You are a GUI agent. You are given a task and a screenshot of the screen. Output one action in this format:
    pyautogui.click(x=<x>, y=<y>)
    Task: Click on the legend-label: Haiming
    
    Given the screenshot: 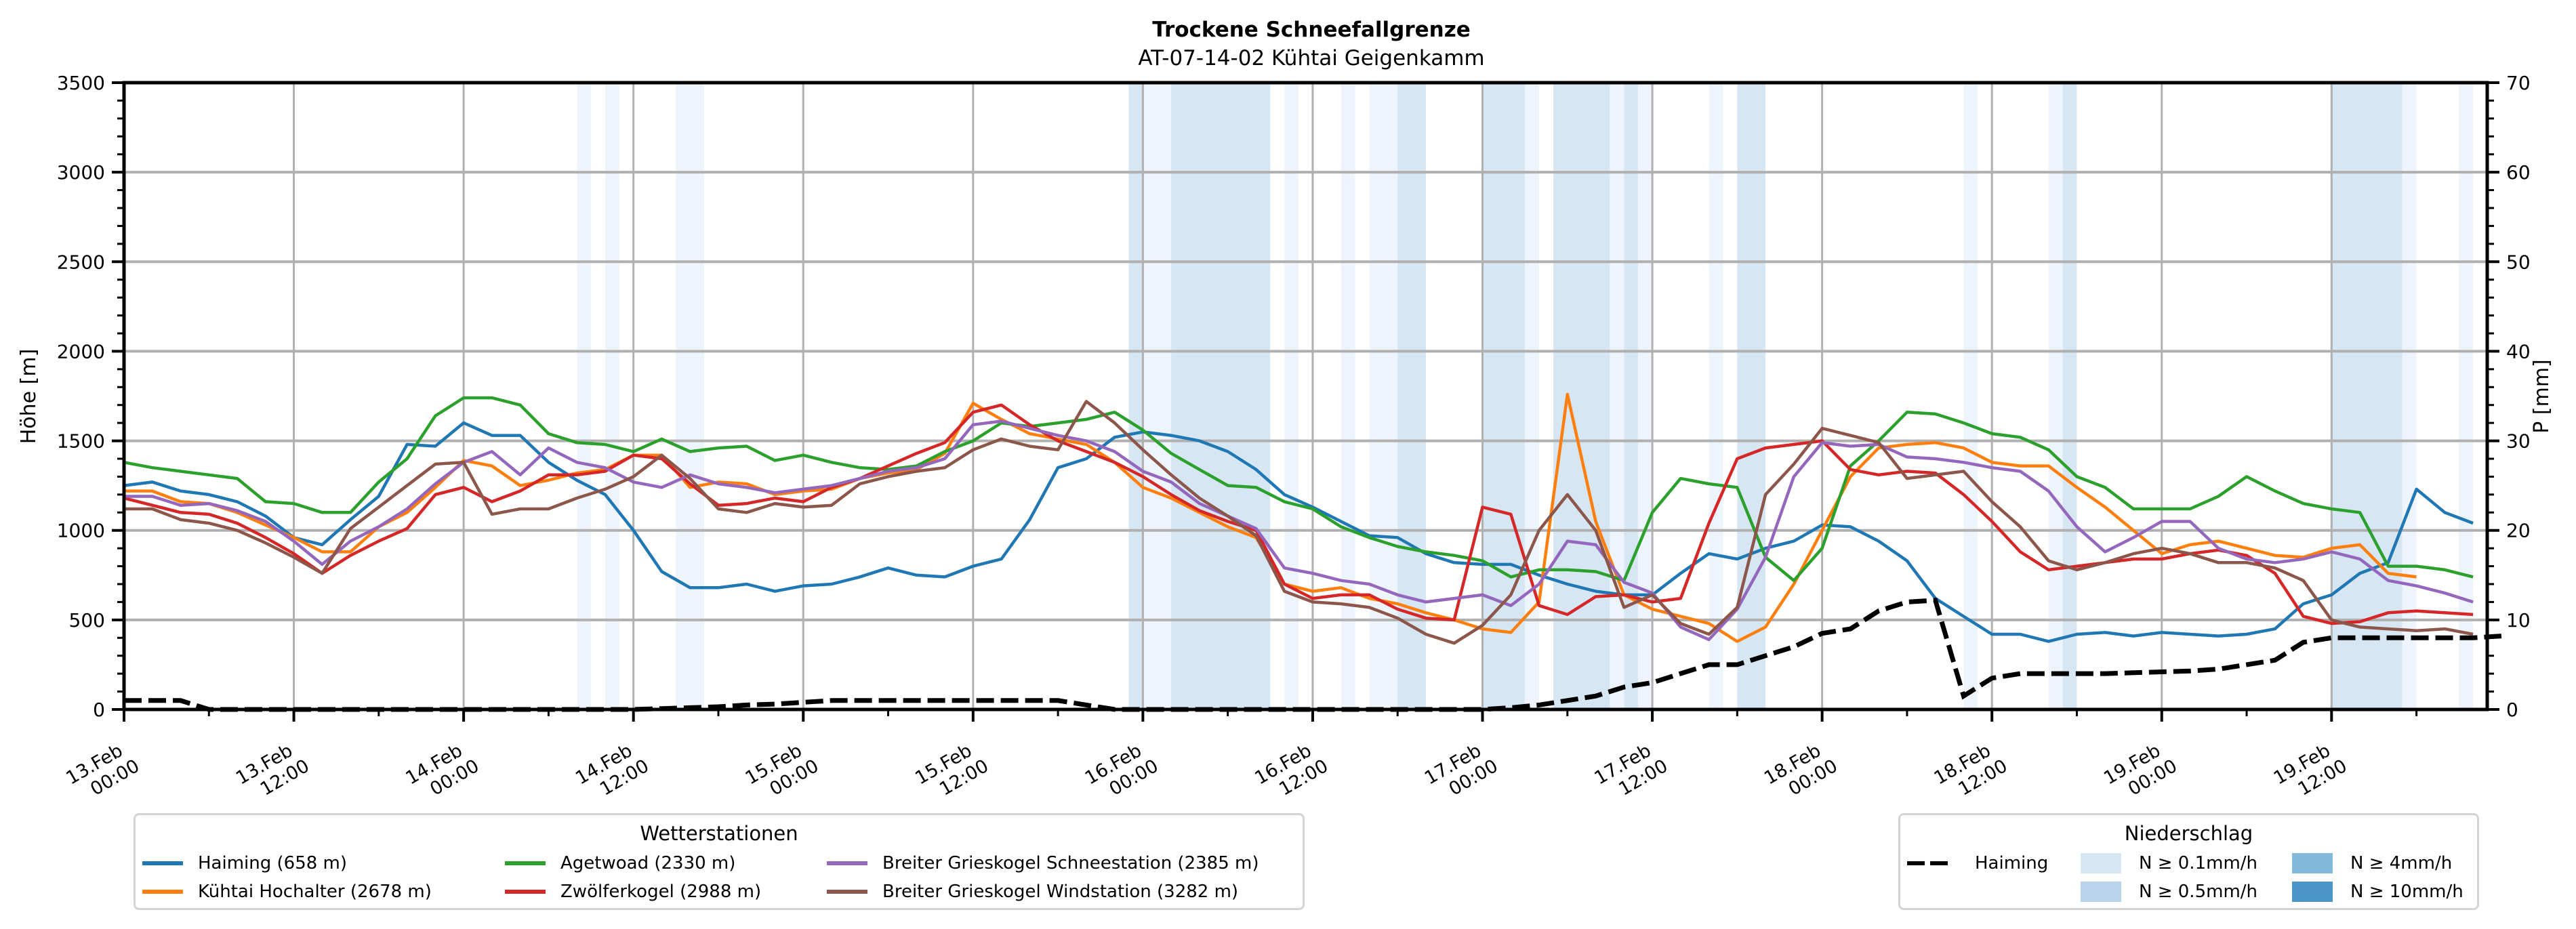 What is the action you would take?
    pyautogui.click(x=2012, y=863)
    